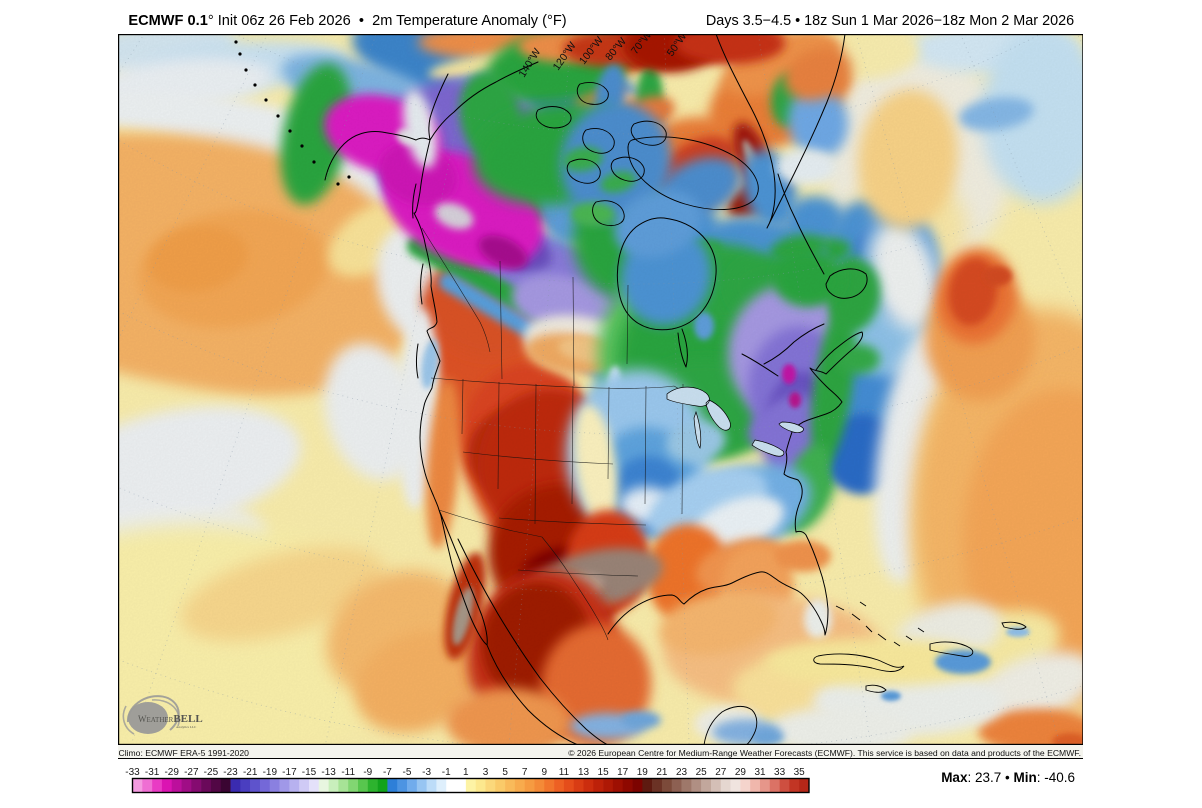 This screenshot has height=808, width=1202. I want to click on svg-text: -15, so click(309, 772).